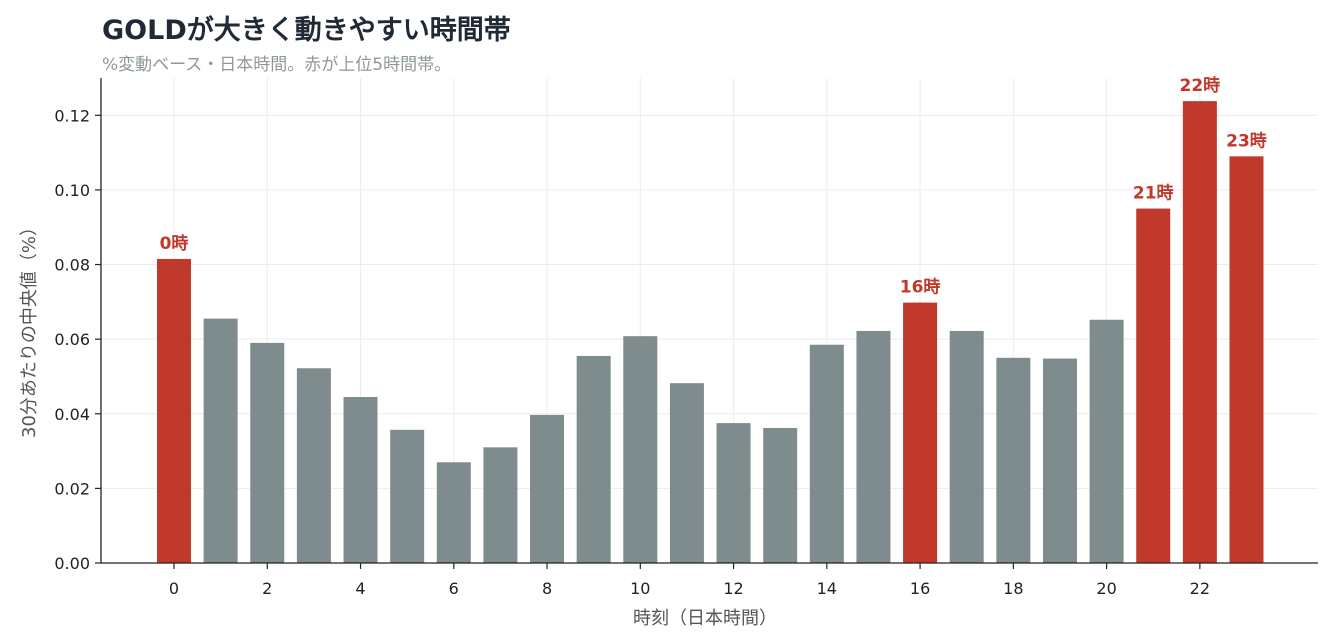  I want to click on x-tick-label: 0, so click(174, 588).